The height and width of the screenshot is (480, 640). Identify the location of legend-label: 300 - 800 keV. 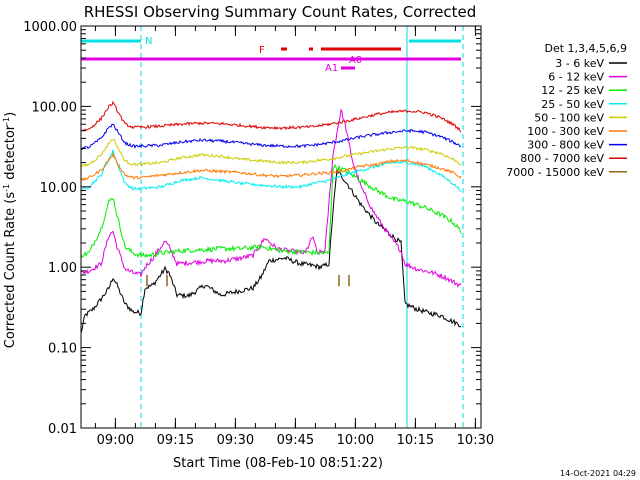
(565, 145).